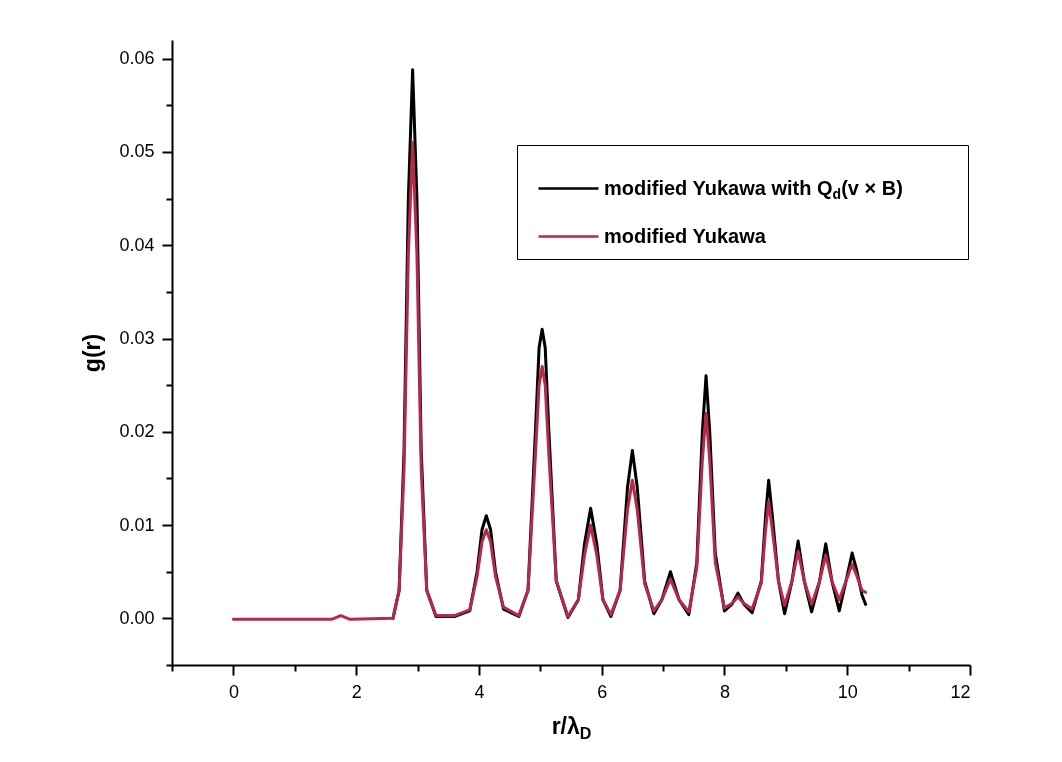 The width and height of the screenshot is (1062, 762). What do you see at coordinates (92, 353) in the screenshot?
I see `y-axis-title: g(r)` at bounding box center [92, 353].